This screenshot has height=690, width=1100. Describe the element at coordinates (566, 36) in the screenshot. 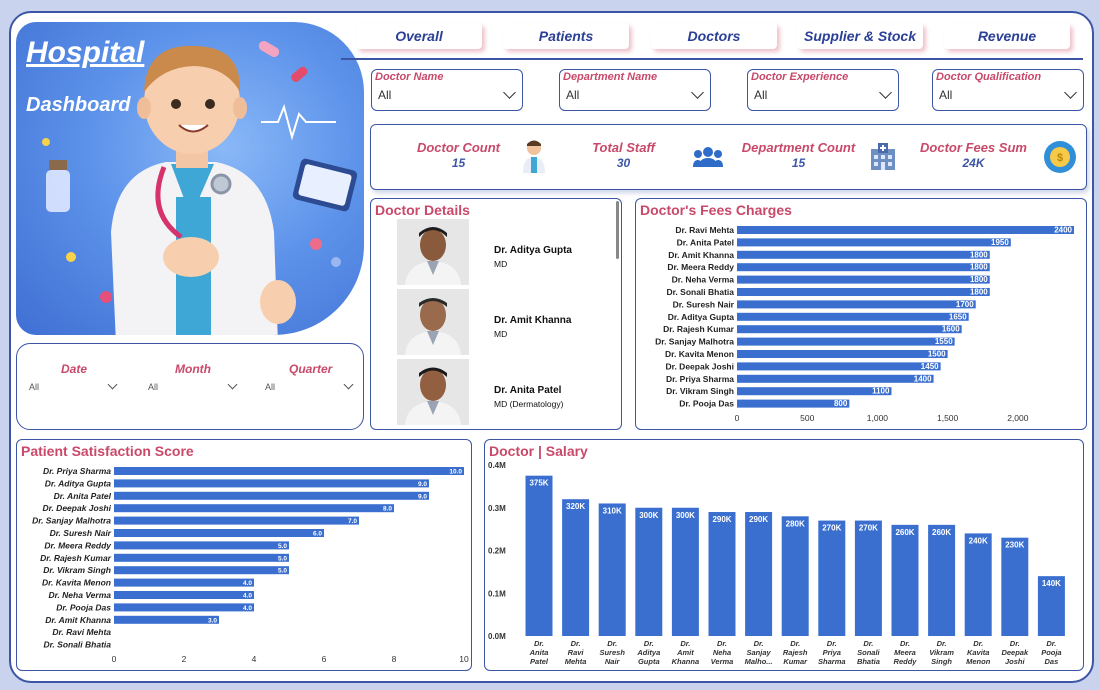

I see `tab-patients: Patients` at that location.